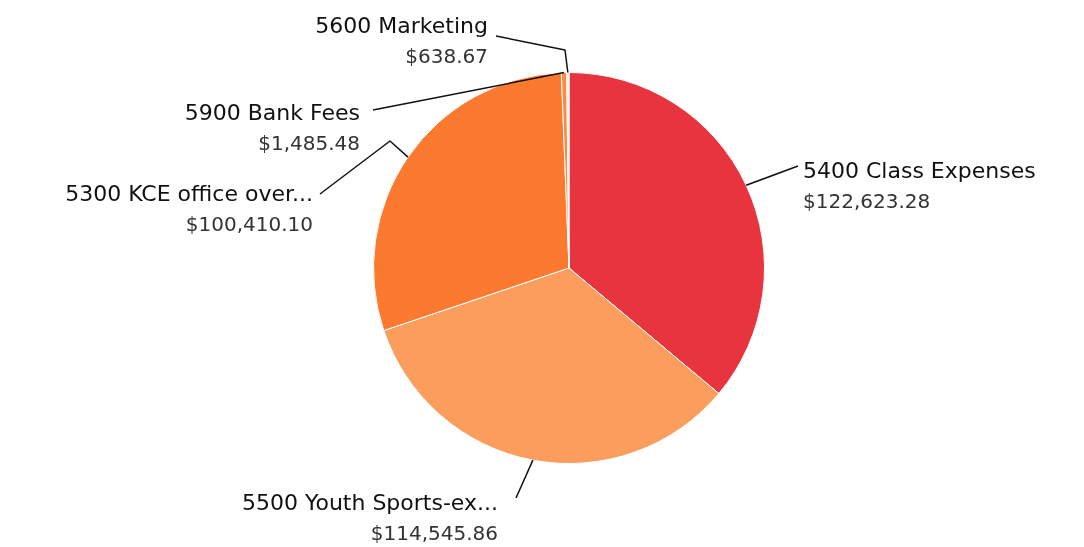  I want to click on data-label: $114,545.86, so click(434, 533).